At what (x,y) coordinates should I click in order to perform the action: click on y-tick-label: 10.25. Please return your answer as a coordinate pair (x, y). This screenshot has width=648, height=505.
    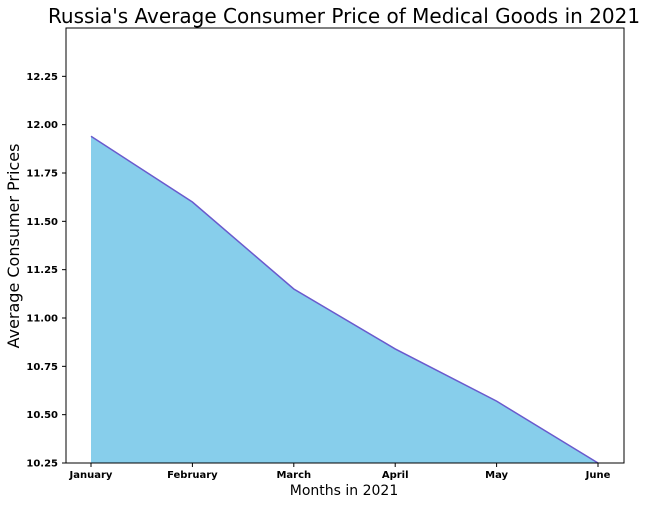
    Looking at the image, I should click on (42, 464).